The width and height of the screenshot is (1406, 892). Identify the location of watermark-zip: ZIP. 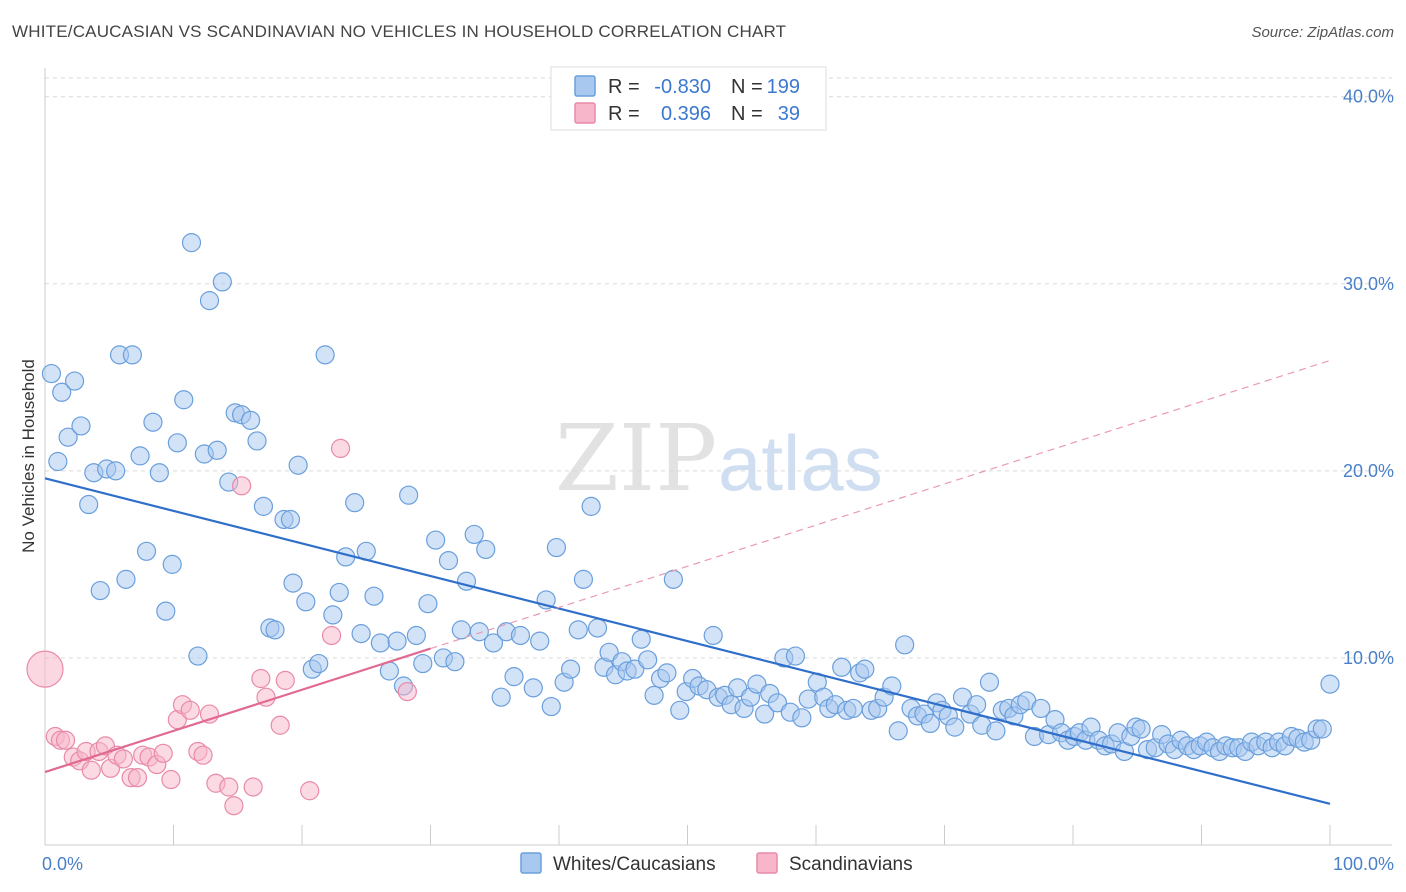
(636, 458).